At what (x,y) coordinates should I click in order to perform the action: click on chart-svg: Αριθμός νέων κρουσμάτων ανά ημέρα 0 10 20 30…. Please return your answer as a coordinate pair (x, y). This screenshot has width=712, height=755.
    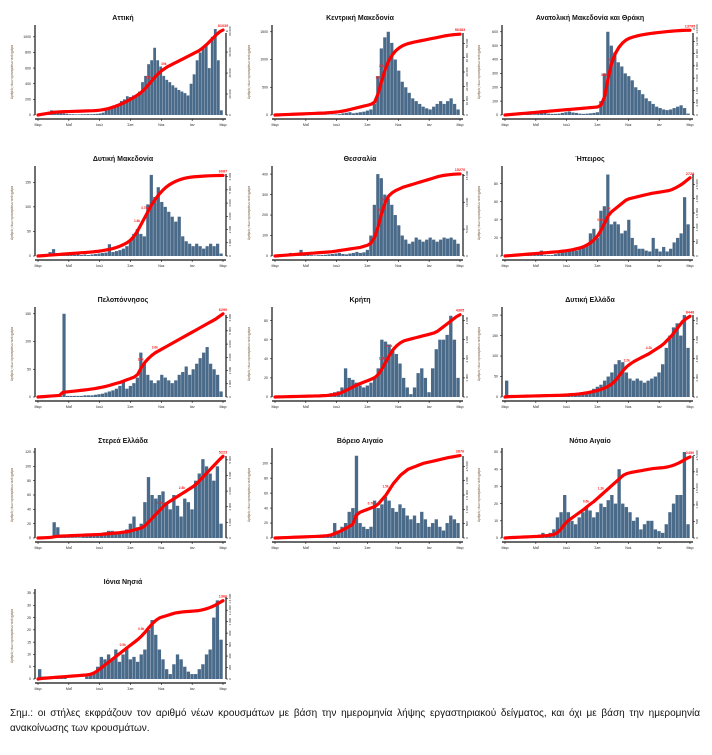
    Looking at the image, I should click on (588, 499).